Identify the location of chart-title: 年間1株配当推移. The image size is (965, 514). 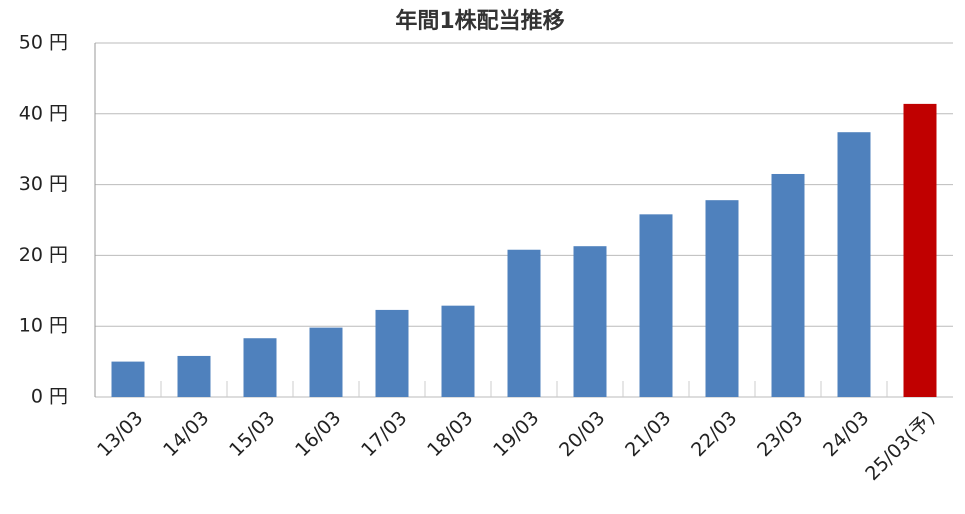
(479, 21).